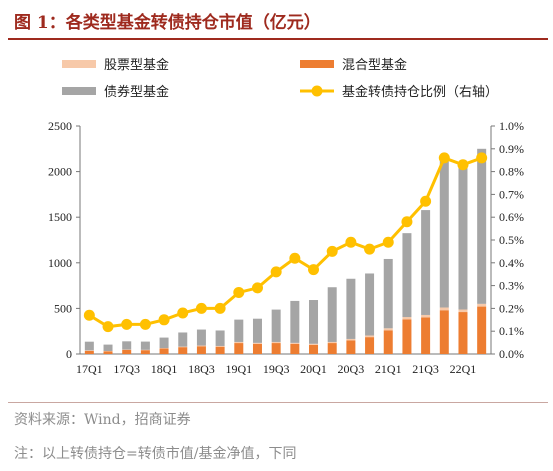 The image size is (553, 471). What do you see at coordinates (60, 126) in the screenshot?
I see `y-tick-label: 2500` at bounding box center [60, 126].